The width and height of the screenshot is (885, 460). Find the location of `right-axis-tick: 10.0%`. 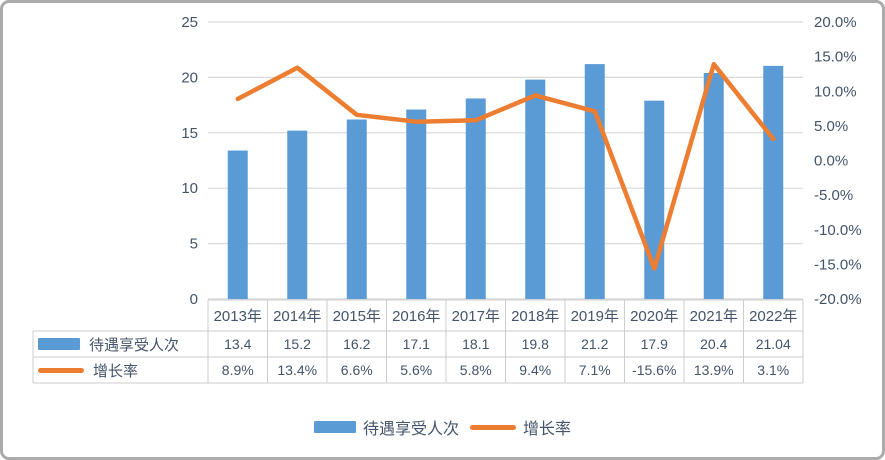

right-axis-tick: 10.0% is located at coordinates (835, 91).